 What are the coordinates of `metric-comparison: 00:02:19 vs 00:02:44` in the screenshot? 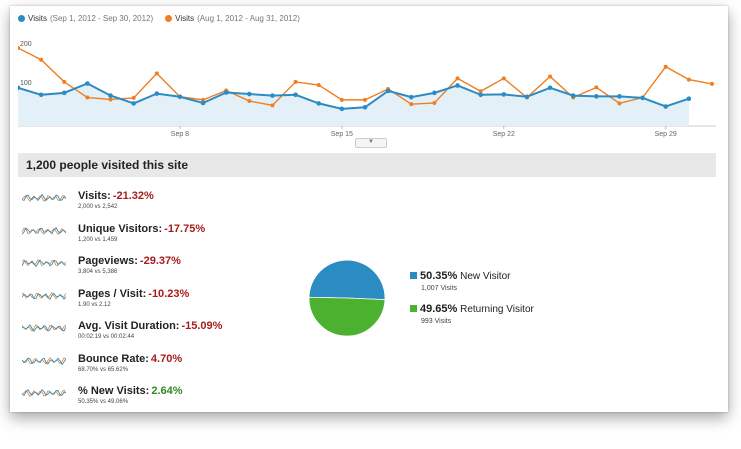 It's located at (106, 337).